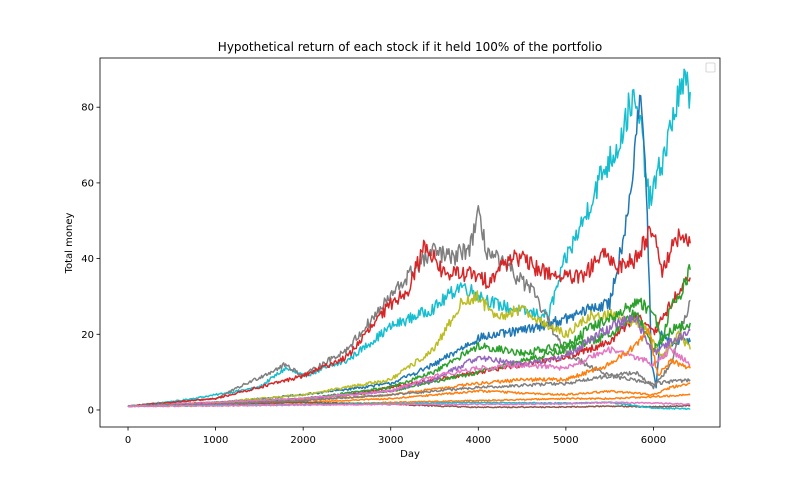 Image resolution: width=800 pixels, height=480 pixels. What do you see at coordinates (91, 410) in the screenshot?
I see `y-tick-label: 0` at bounding box center [91, 410].